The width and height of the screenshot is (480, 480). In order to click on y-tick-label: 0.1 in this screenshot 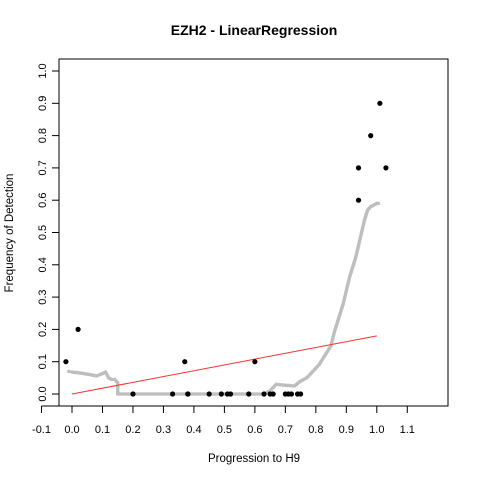, I will do `click(43, 361)`.